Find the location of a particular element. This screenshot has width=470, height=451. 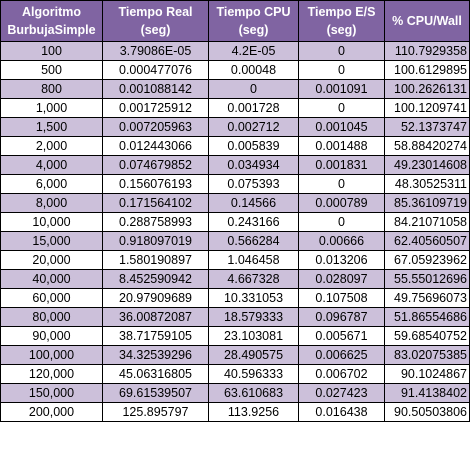

header-cpu-time-line2: (seg) is located at coordinates (253, 30).